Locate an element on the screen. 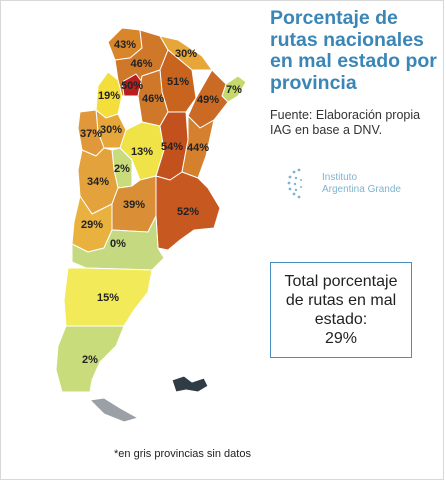 This screenshot has height=482, width=446. province-label-buenos-aires: 52% is located at coordinates (188, 212).